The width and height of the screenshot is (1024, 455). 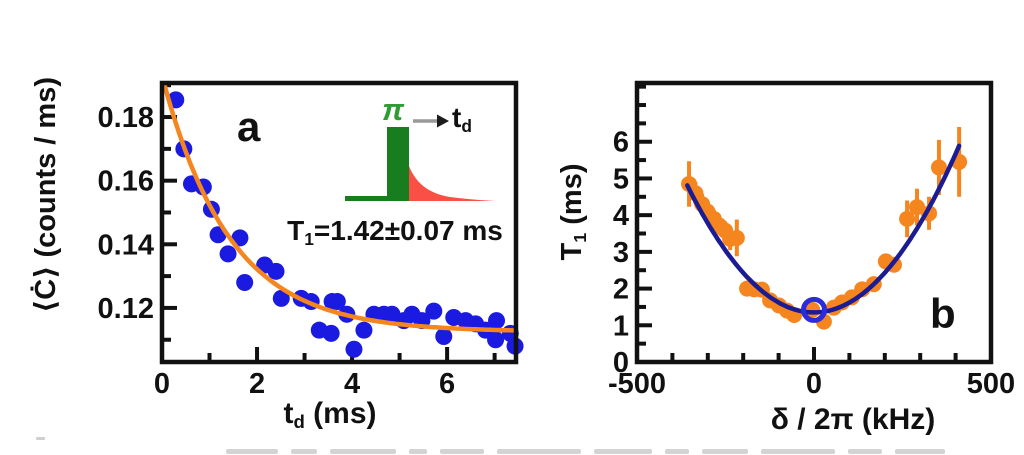 What do you see at coordinates (126, 309) in the screenshot?
I see `y-tick-label: 0.12` at bounding box center [126, 309].